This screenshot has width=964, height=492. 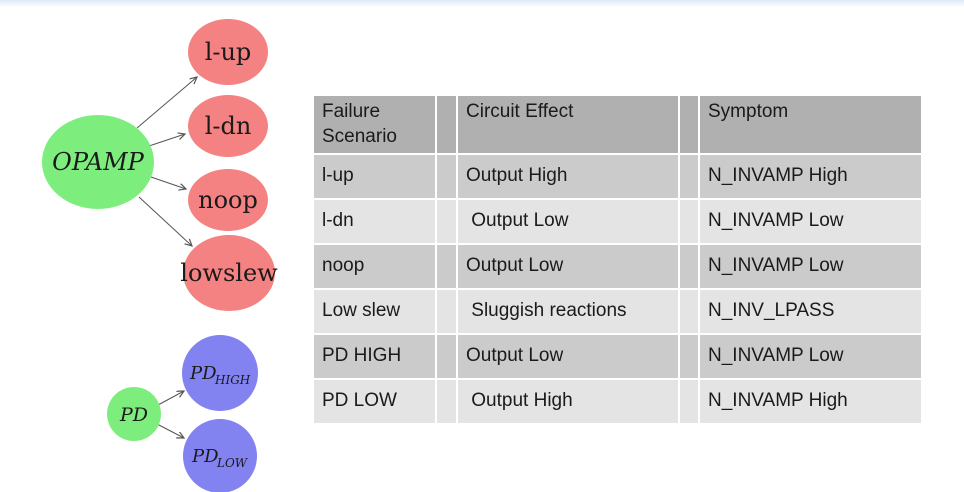 I want to click on node-pd-low-label: PD, so click(x=205, y=456).